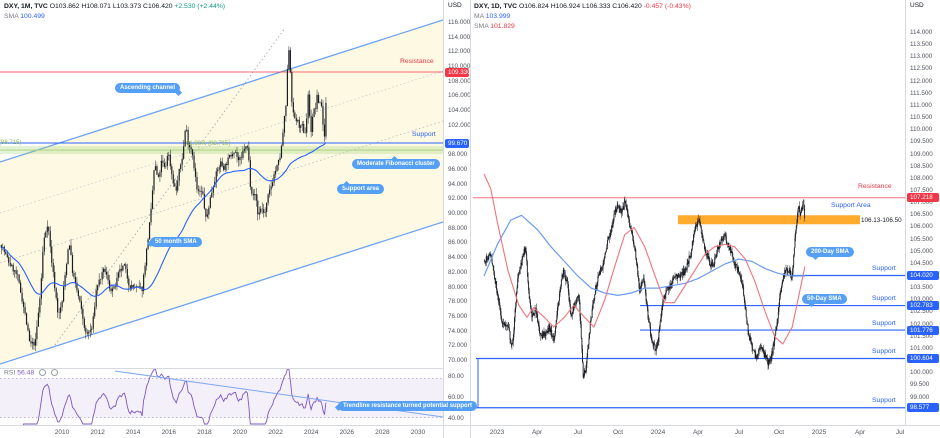  What do you see at coordinates (396, 164) in the screenshot?
I see `fib-cluster-bubble: Moderate Fibonacci cluster` at bounding box center [396, 164].